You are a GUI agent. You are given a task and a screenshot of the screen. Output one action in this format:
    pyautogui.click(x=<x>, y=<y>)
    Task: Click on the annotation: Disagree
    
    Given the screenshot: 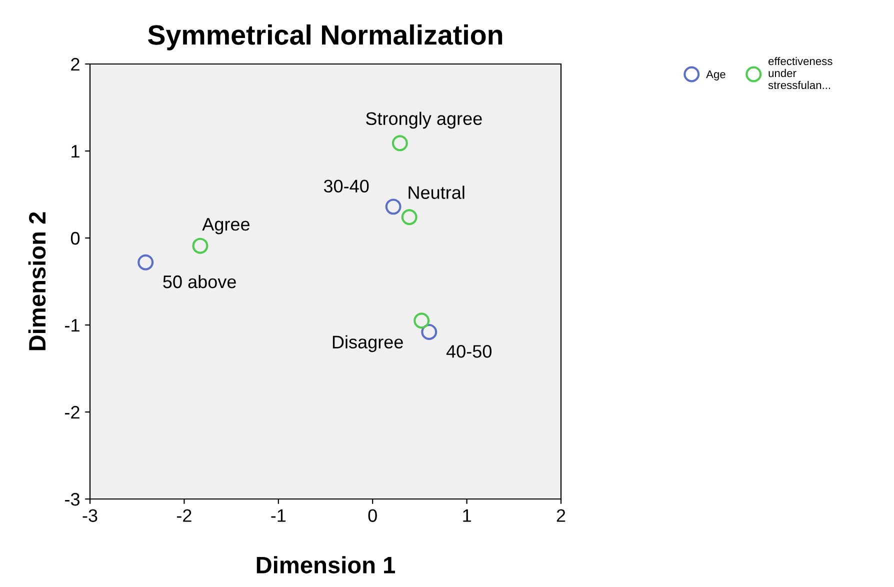 What is the action you would take?
    pyautogui.click(x=367, y=343)
    